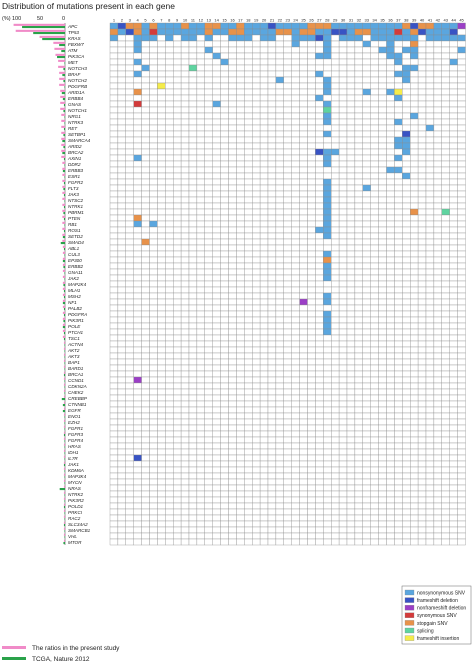  What do you see at coordinates (64, 354) in the screenshot?
I see `bar-study-AKT3` at bounding box center [64, 354].